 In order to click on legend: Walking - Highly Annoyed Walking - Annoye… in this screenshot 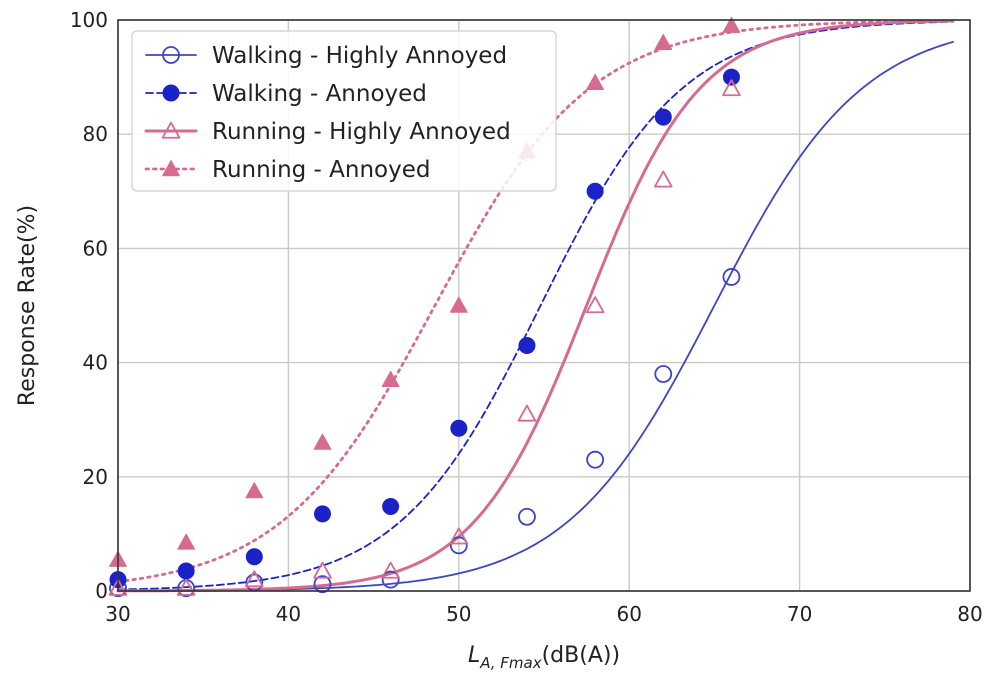, I will do `click(344, 111)`.